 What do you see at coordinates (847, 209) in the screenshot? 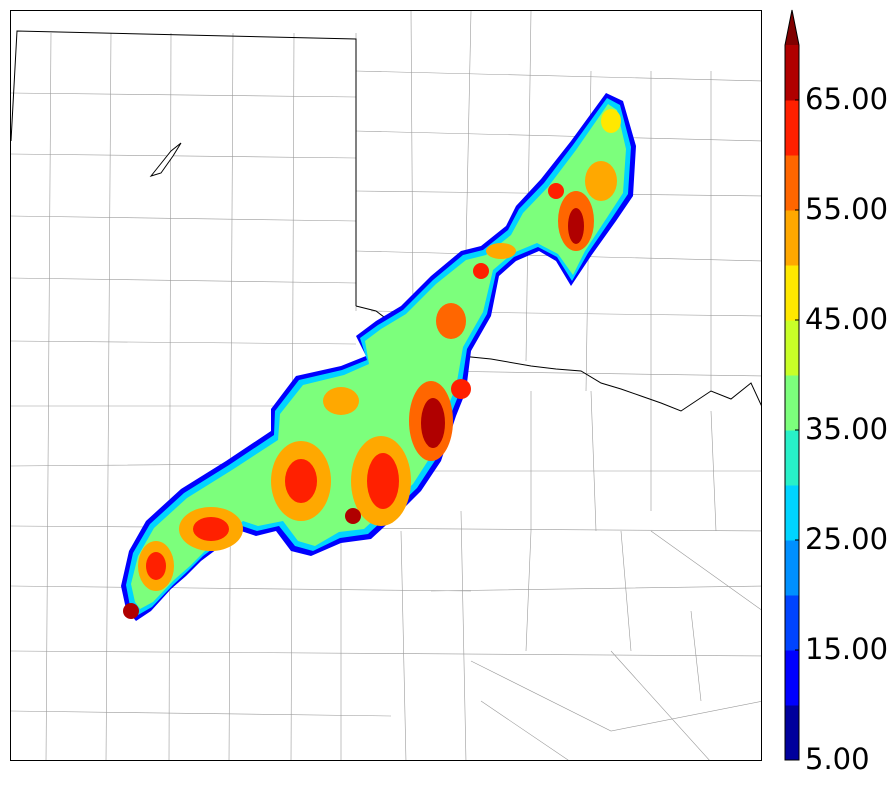
I see `colorbar-label-55: 55.00` at bounding box center [847, 209].